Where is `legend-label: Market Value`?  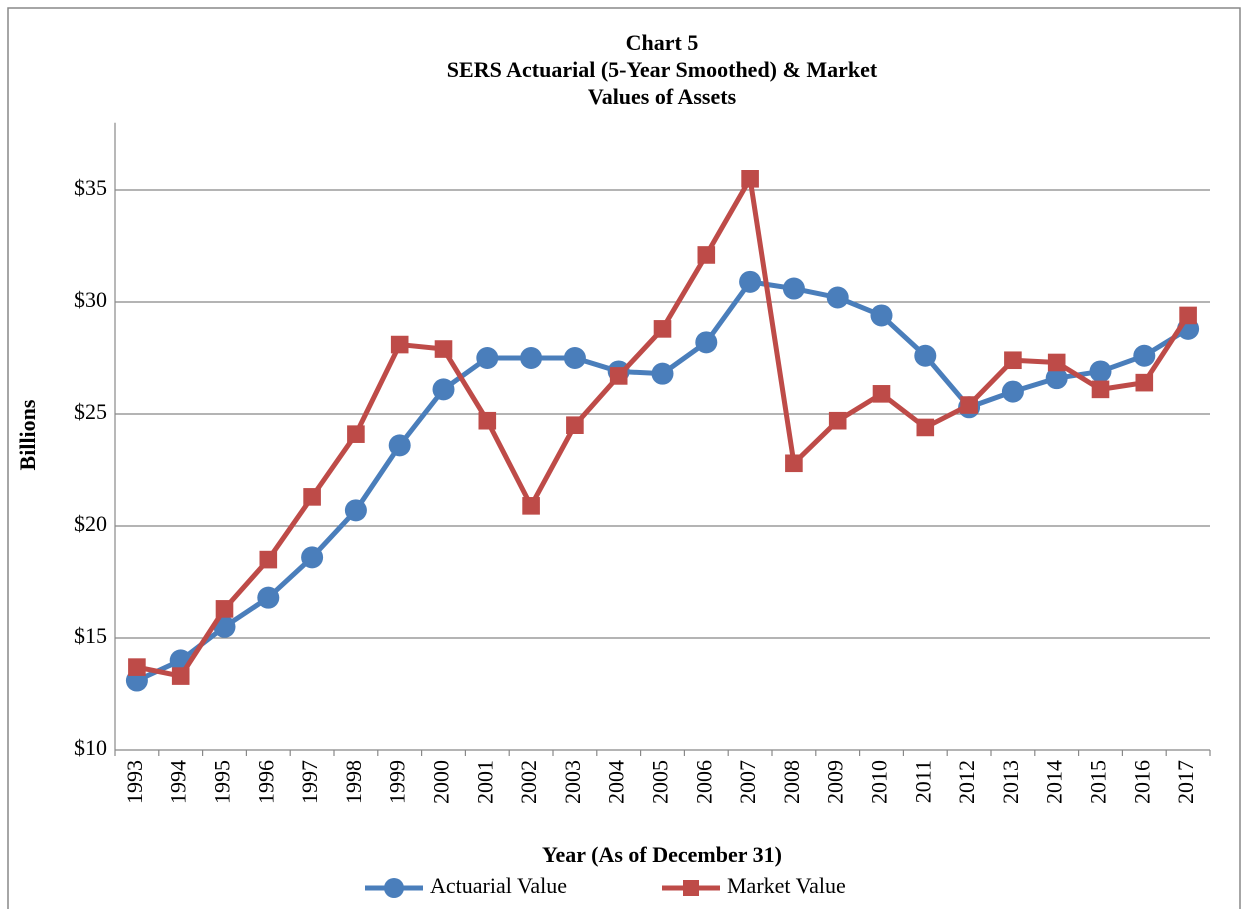
legend-label: Market Value is located at coordinates (786, 885).